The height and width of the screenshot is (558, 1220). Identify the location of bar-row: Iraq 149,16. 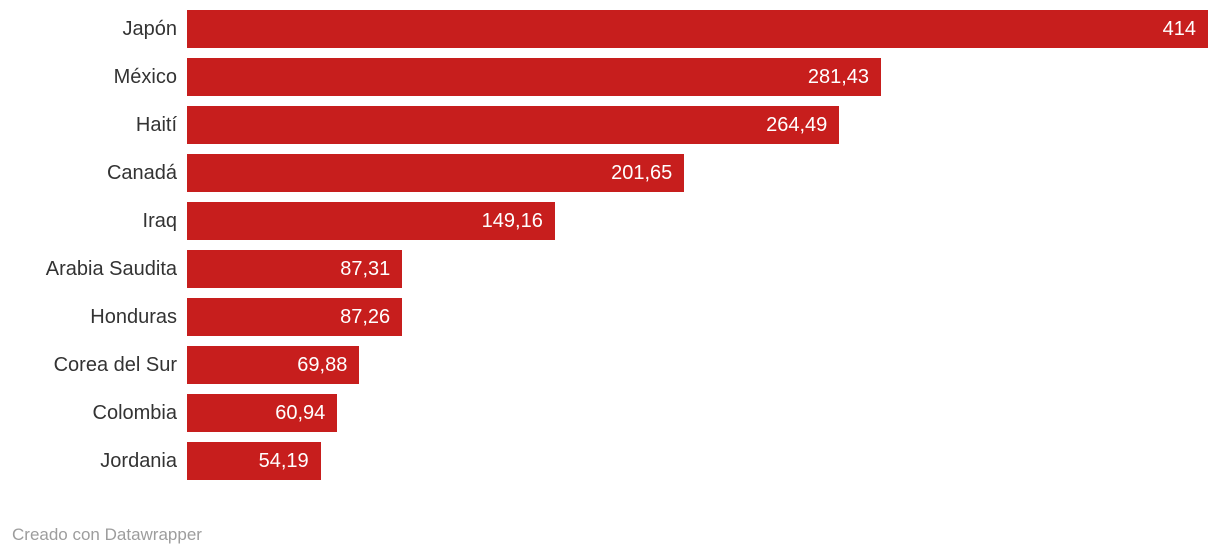
(610, 221).